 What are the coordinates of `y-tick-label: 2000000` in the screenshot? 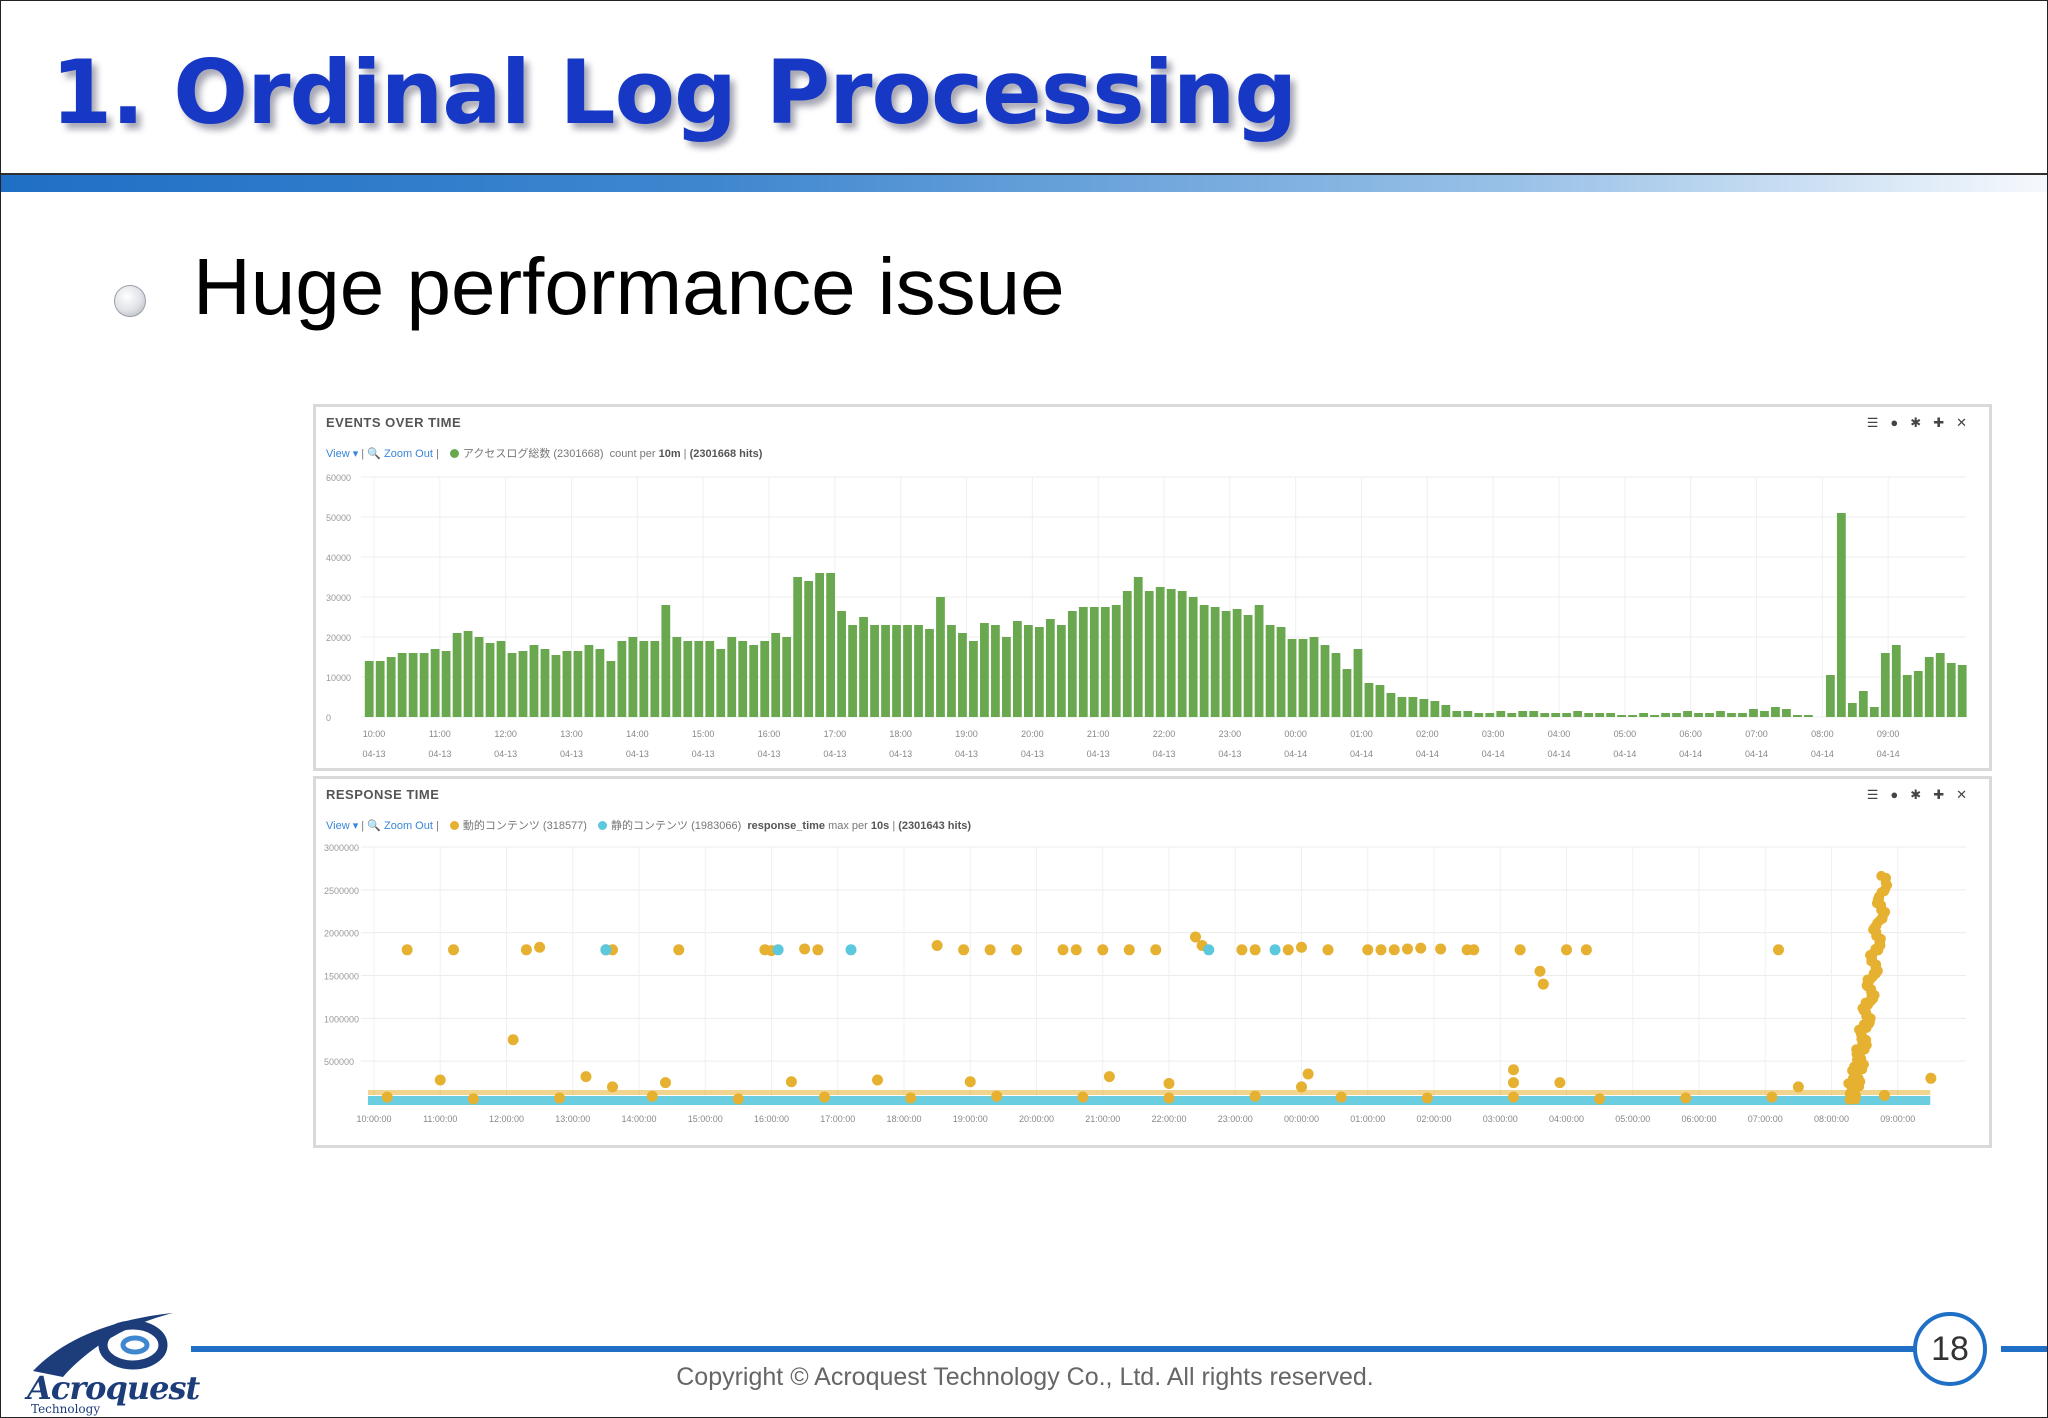 It's located at (341, 934).